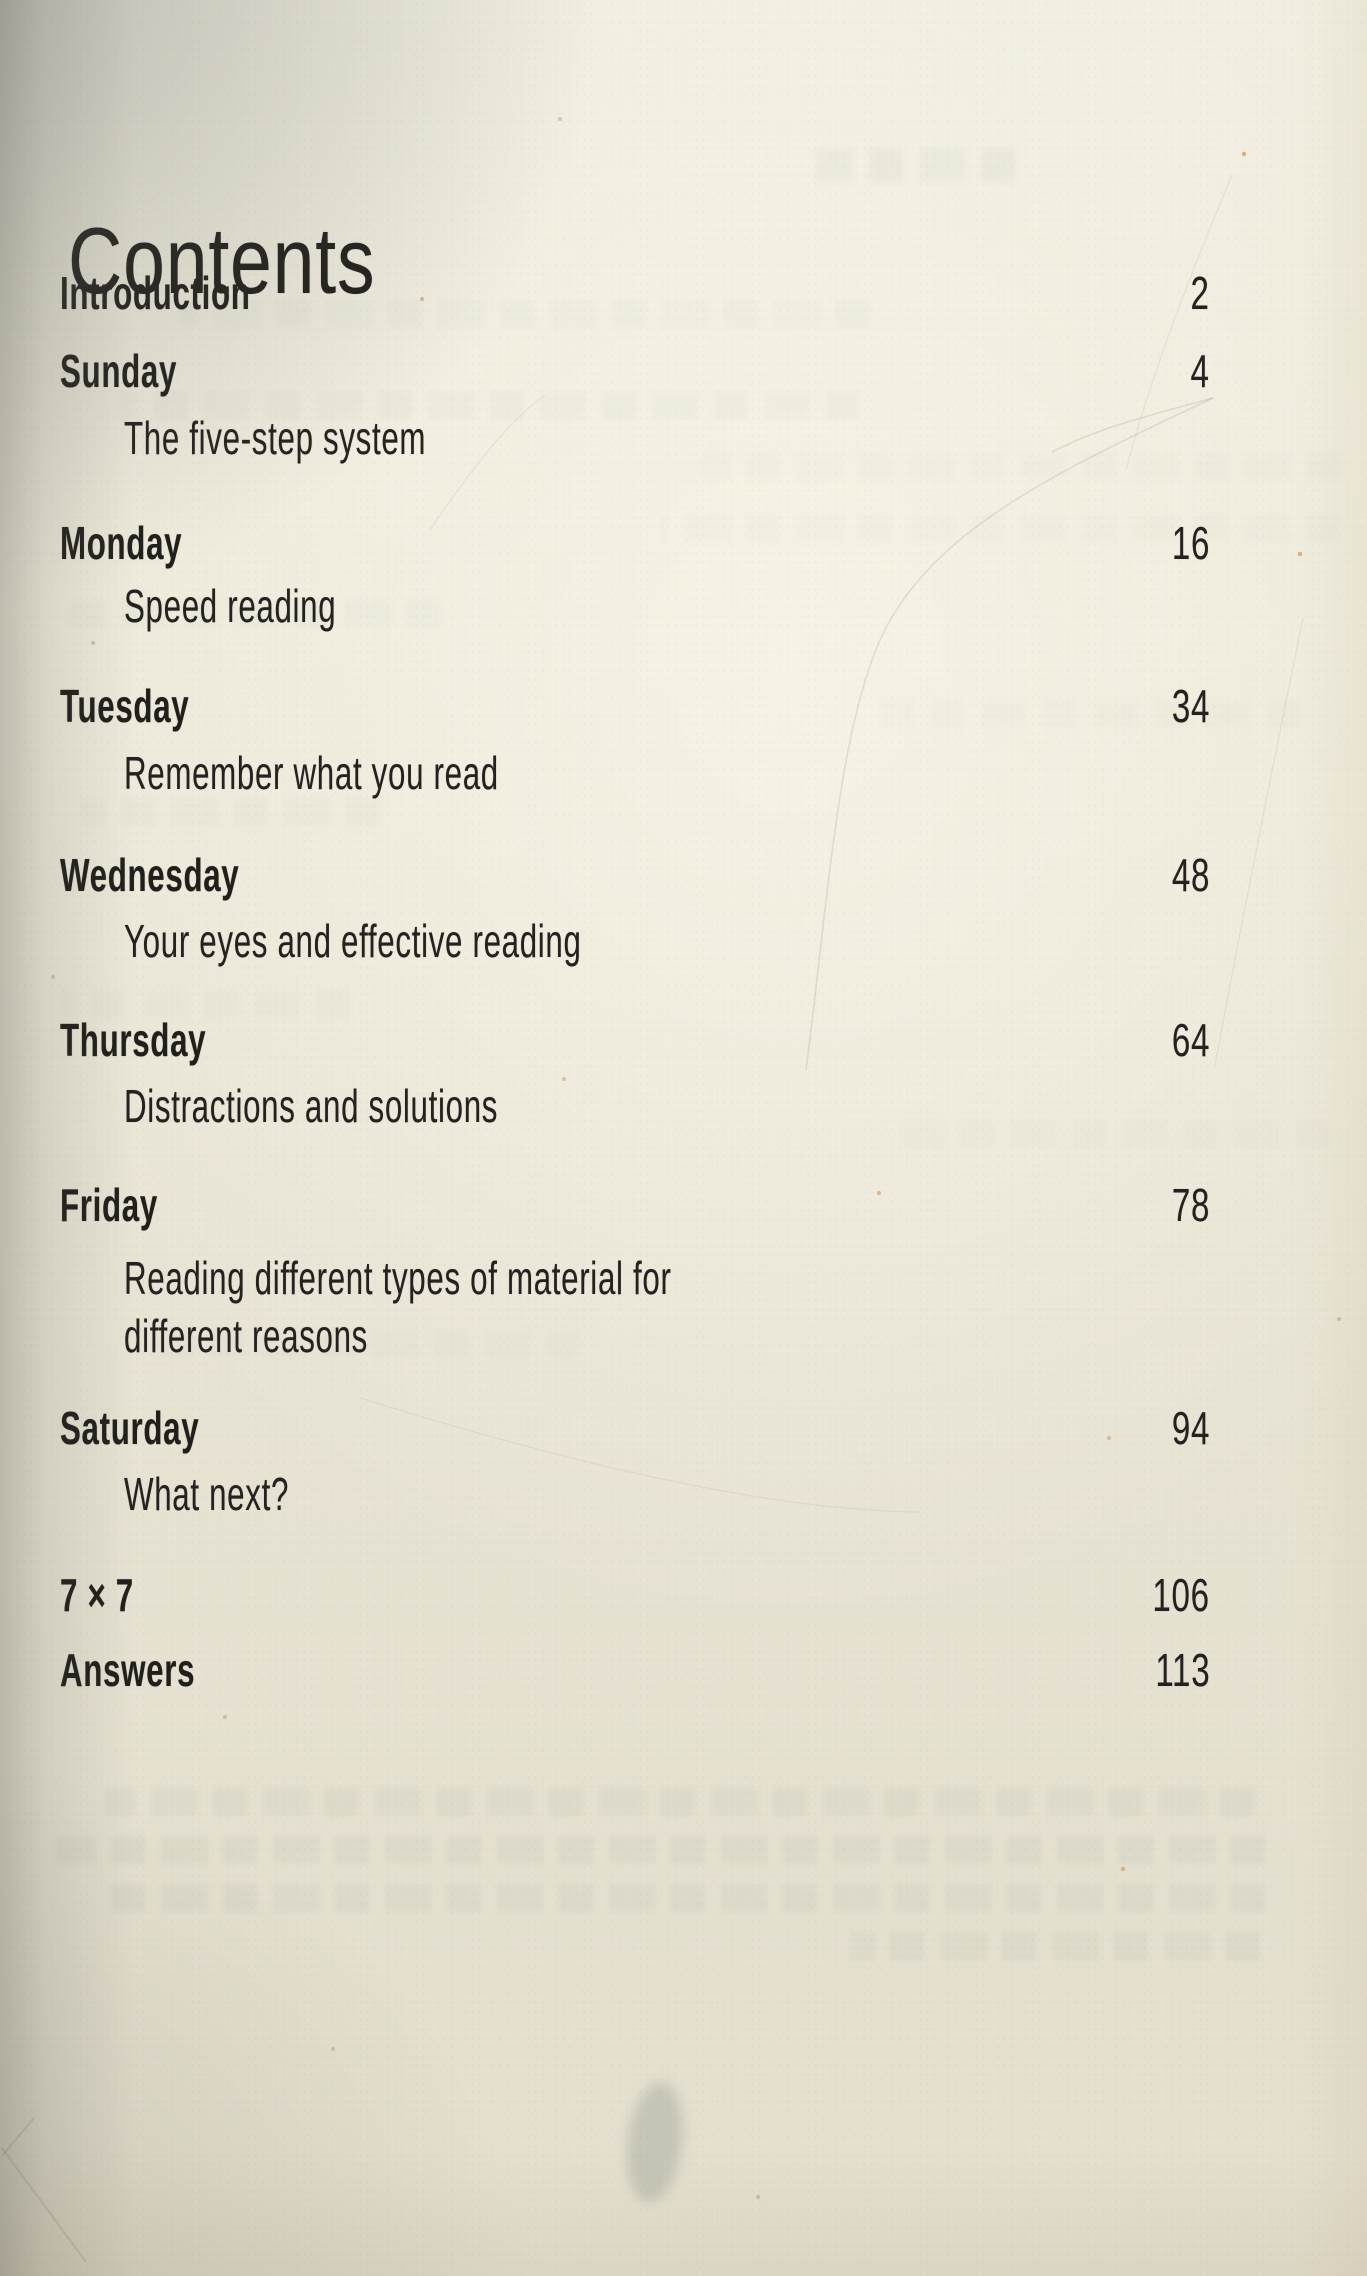 The width and height of the screenshot is (1367, 2276). Describe the element at coordinates (119, 371) in the screenshot. I see `toc-entry-label: Sunday` at that location.